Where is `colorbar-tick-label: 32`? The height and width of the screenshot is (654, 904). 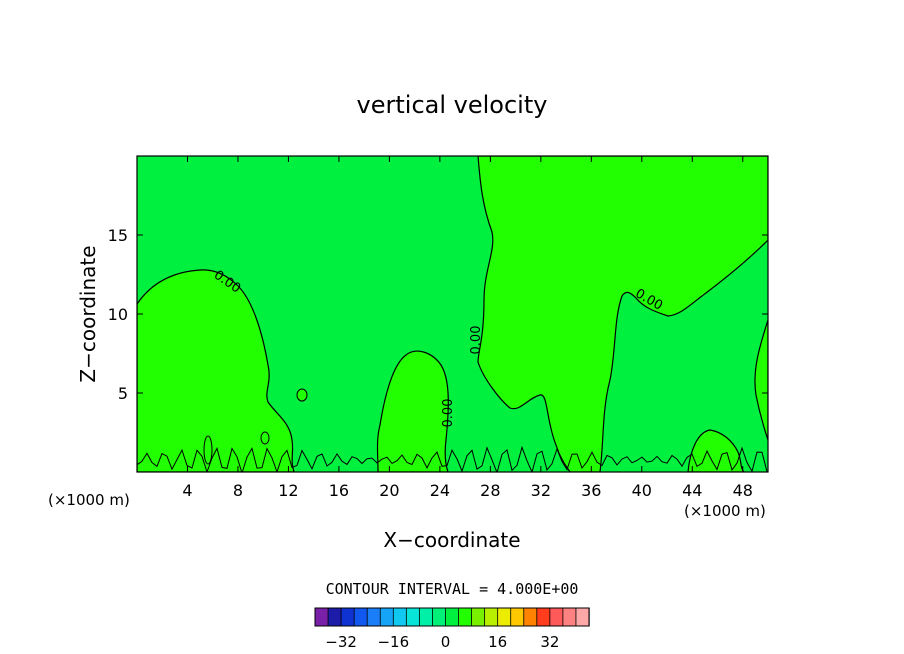
colorbar-tick-label: 32 is located at coordinates (549, 642).